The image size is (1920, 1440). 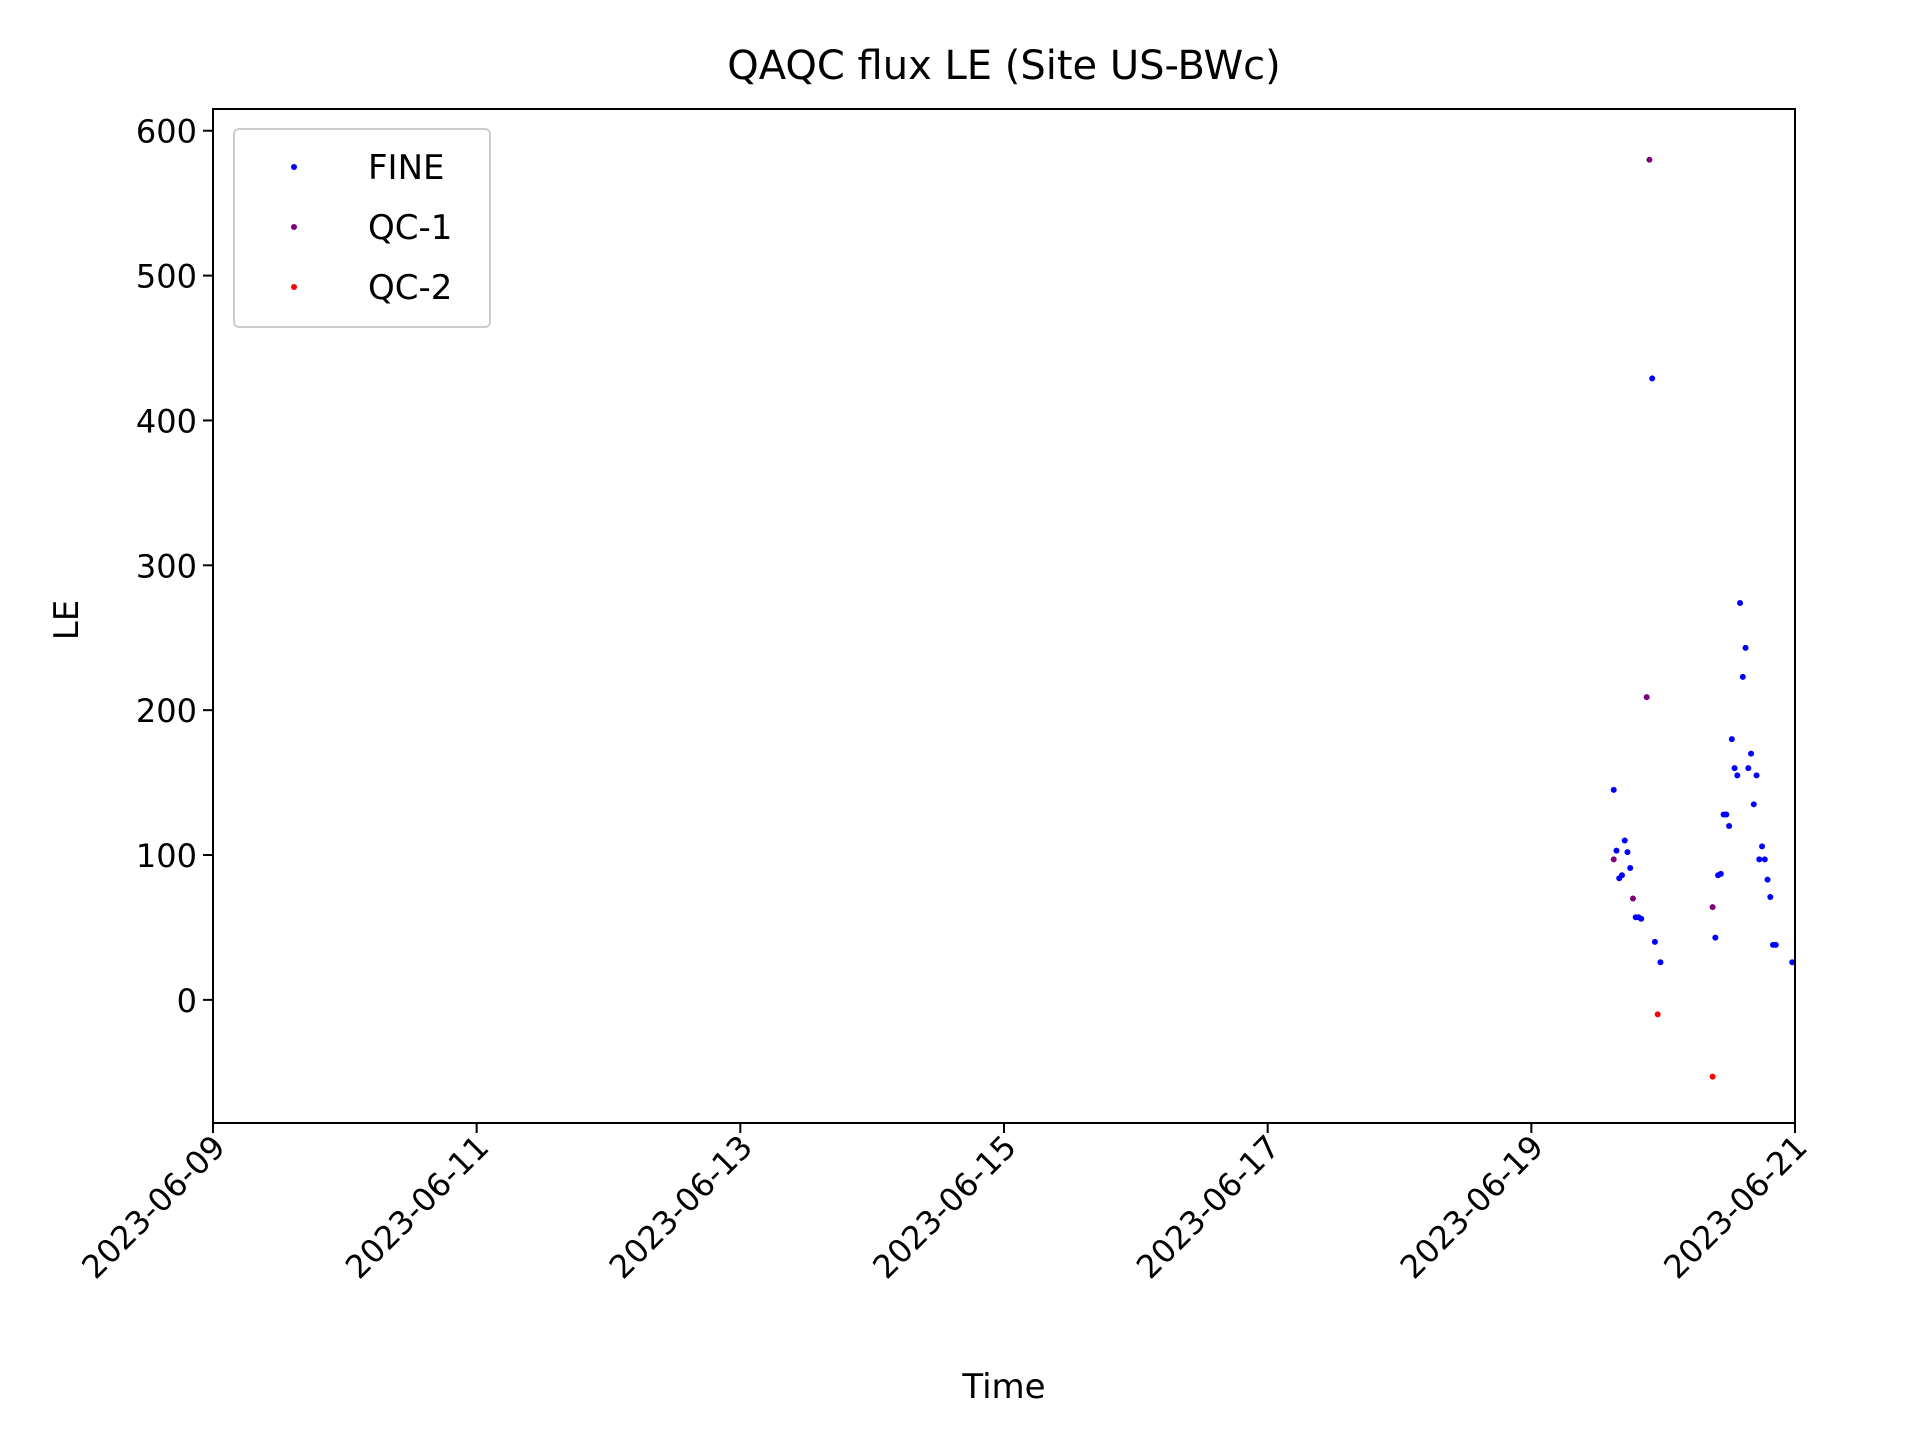 I want to click on series-fine, so click(x=1703, y=670).